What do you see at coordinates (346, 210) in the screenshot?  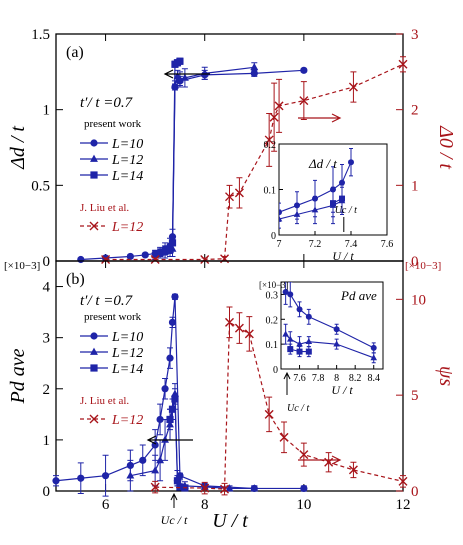 I see `inset-uc-label: Uc / t` at bounding box center [346, 210].